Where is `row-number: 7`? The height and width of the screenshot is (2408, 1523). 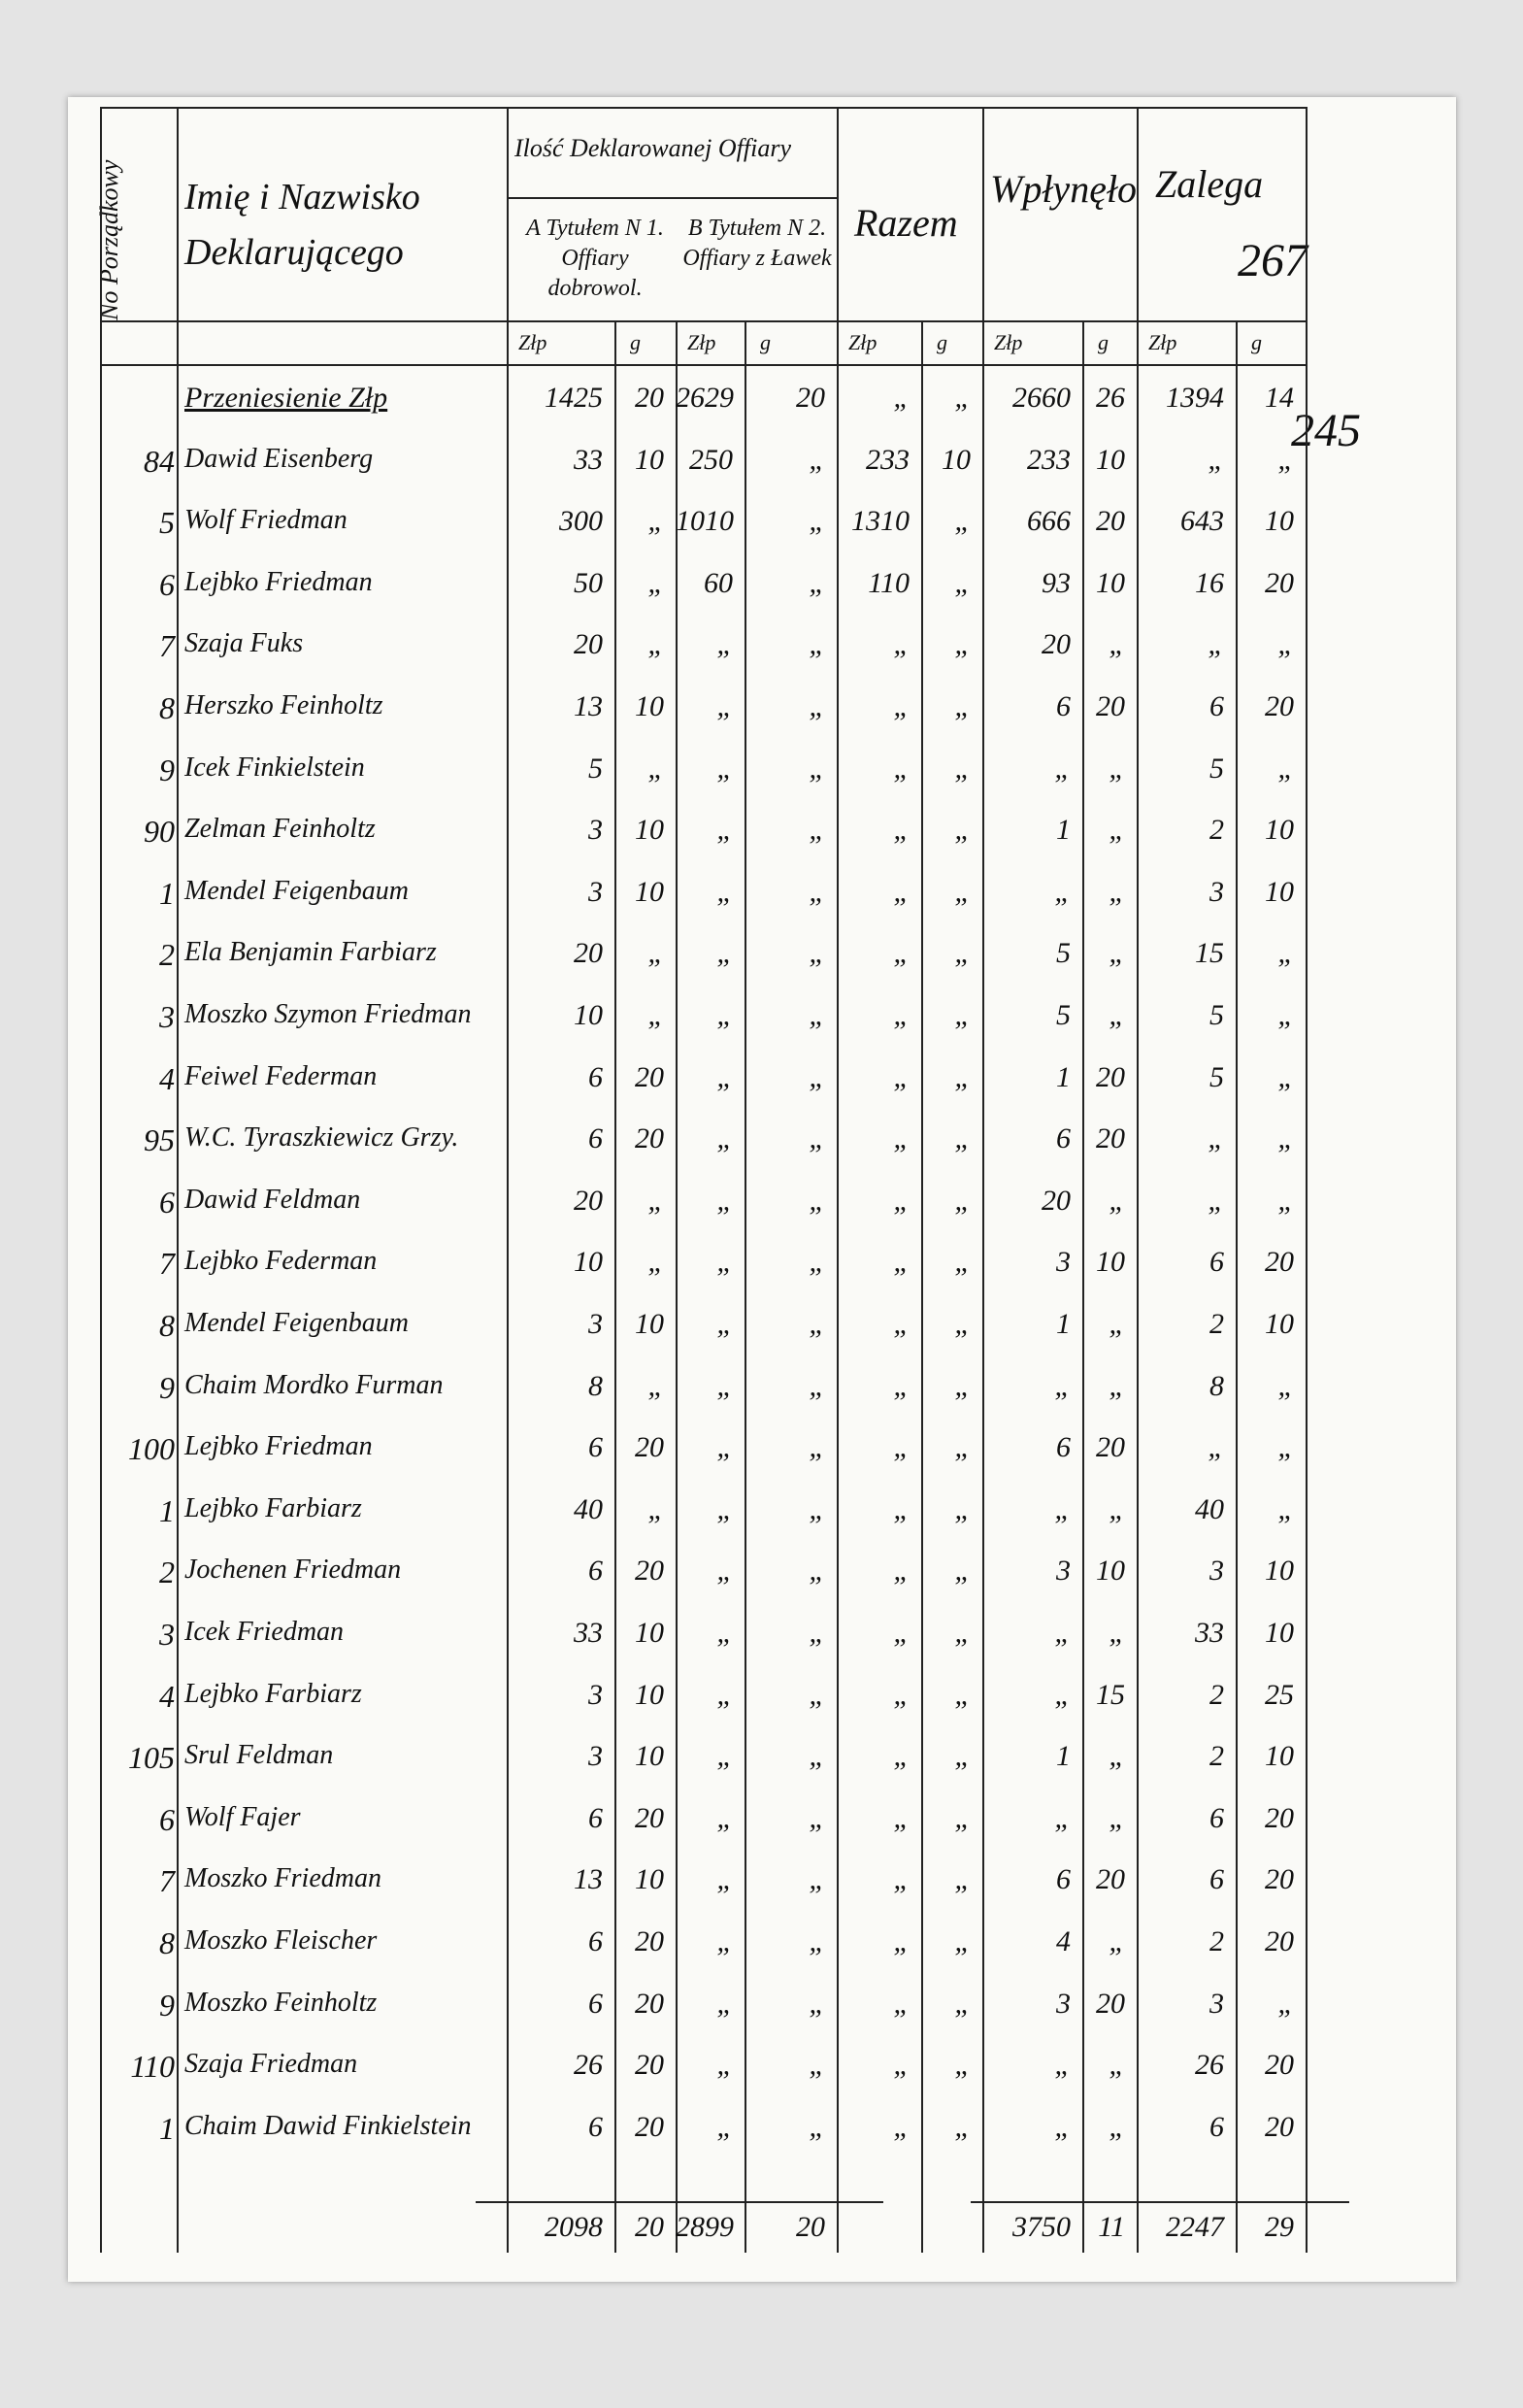
row-number: 7 is located at coordinates (167, 1264).